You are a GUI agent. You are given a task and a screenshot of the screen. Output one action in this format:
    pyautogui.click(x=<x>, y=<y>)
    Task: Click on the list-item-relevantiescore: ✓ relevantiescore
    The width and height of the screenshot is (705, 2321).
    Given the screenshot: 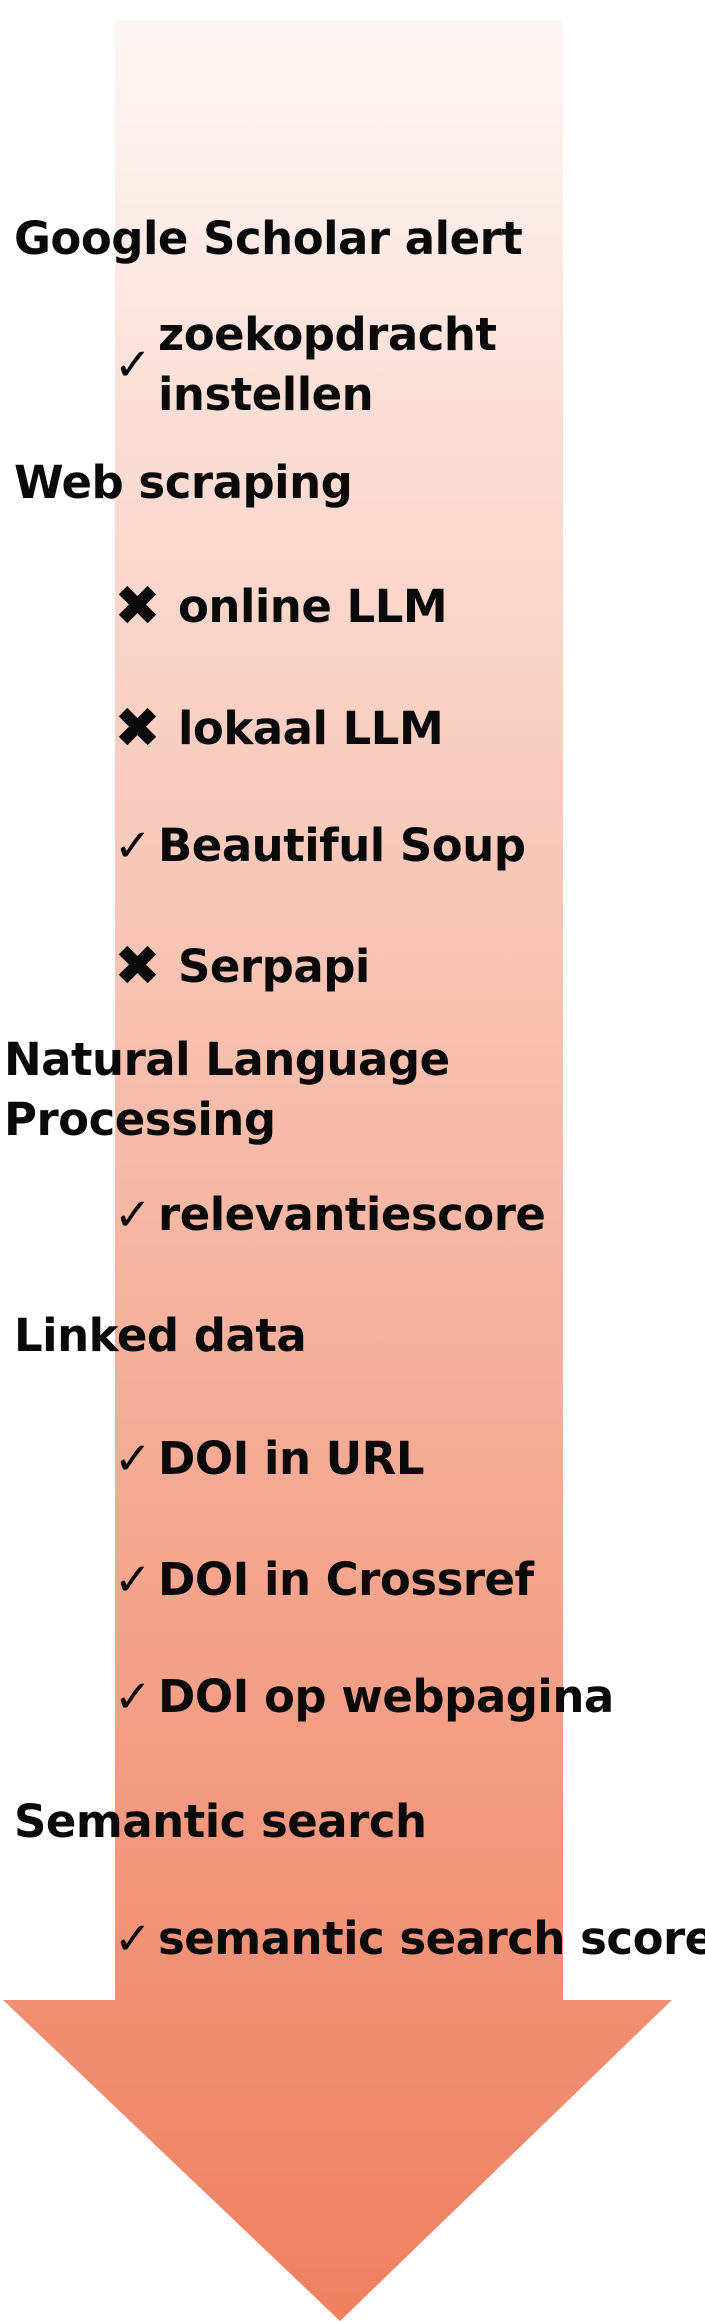 What is the action you would take?
    pyautogui.click(x=330, y=1215)
    